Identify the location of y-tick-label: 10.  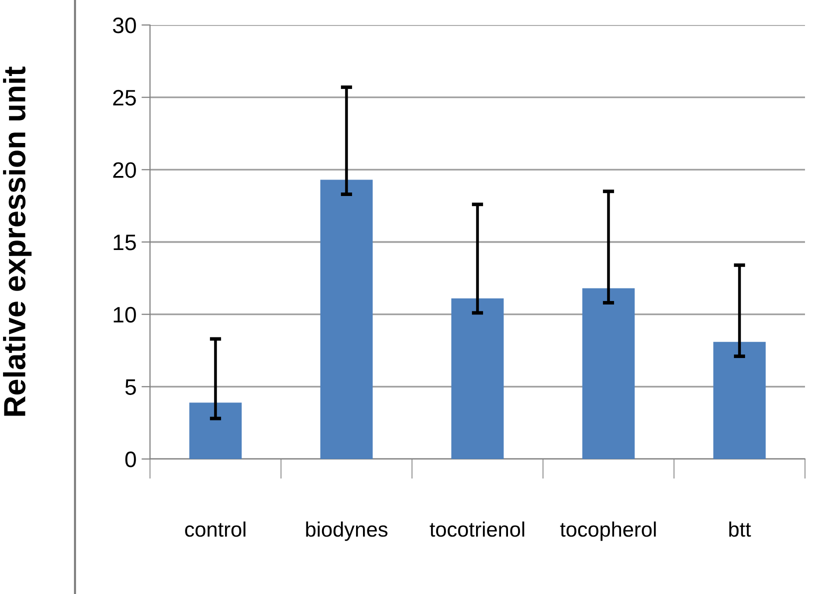
(125, 314).